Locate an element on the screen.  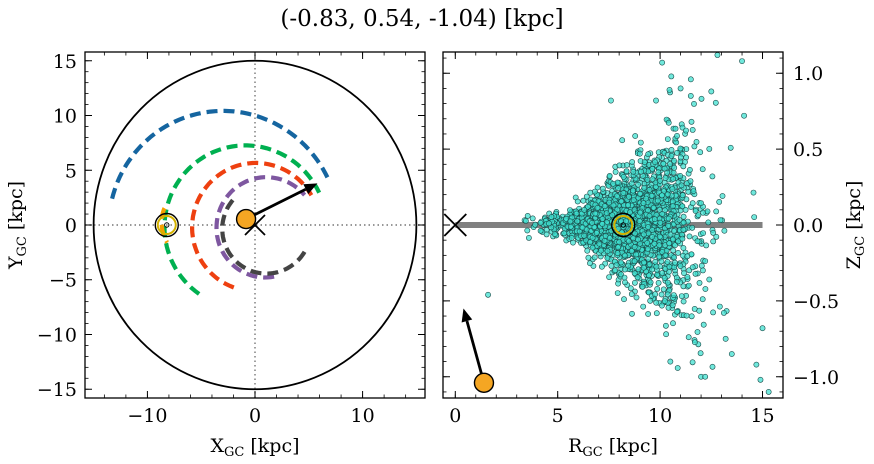
galactic-center-cross is located at coordinates (255, 225).